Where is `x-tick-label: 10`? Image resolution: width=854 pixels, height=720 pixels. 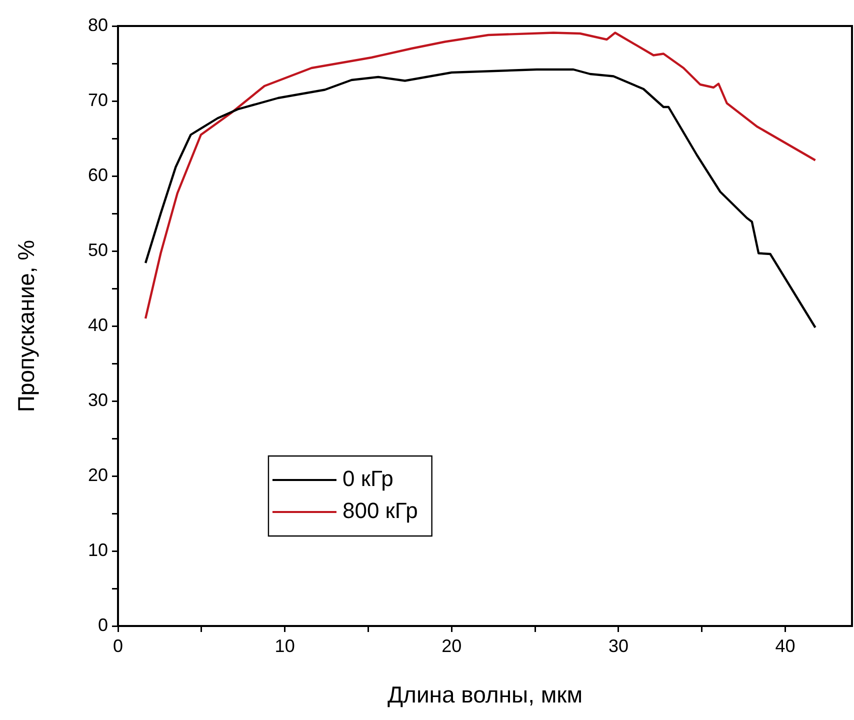 x-tick-label: 10 is located at coordinates (284, 646).